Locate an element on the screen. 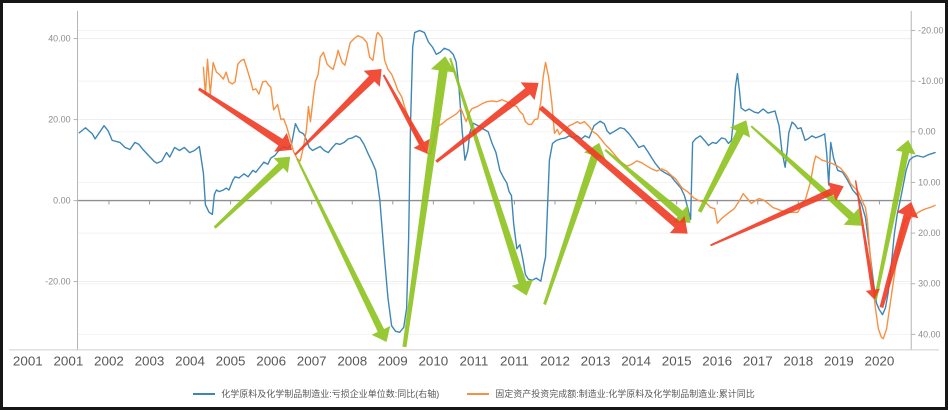  x-axis-year-label: 2008 is located at coordinates (352, 361).